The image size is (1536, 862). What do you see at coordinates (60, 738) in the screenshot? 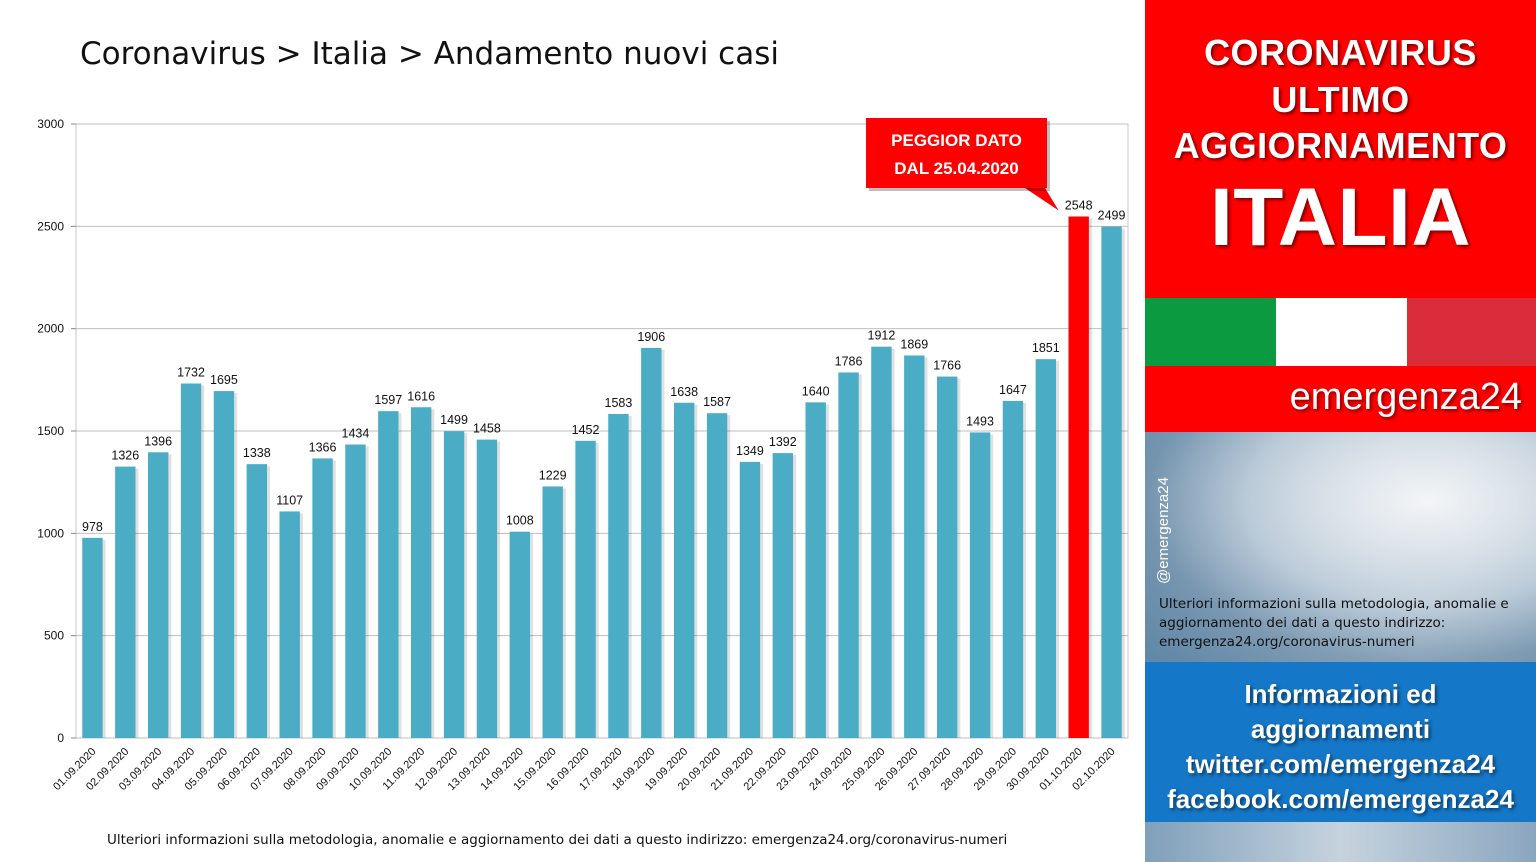
I see `y-tick-label: 0` at bounding box center [60, 738].